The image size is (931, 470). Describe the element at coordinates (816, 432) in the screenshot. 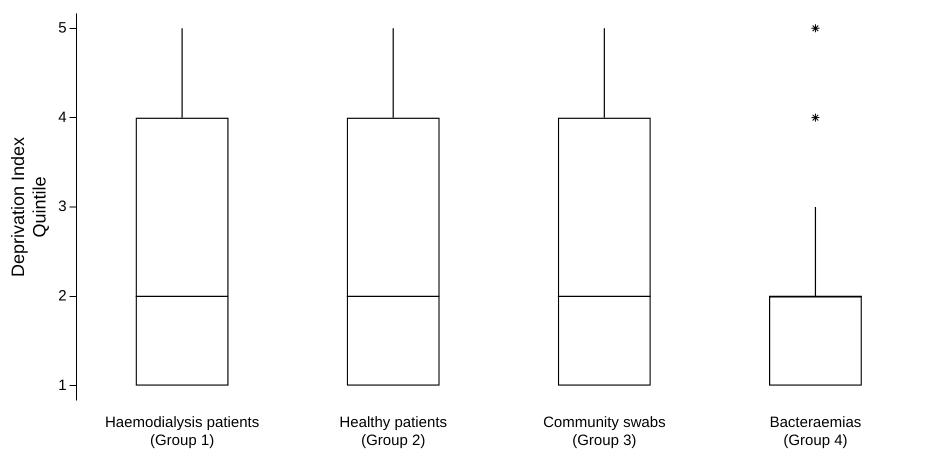

I see `x-tick-label: Bacteraemias (Group 4)` at that location.